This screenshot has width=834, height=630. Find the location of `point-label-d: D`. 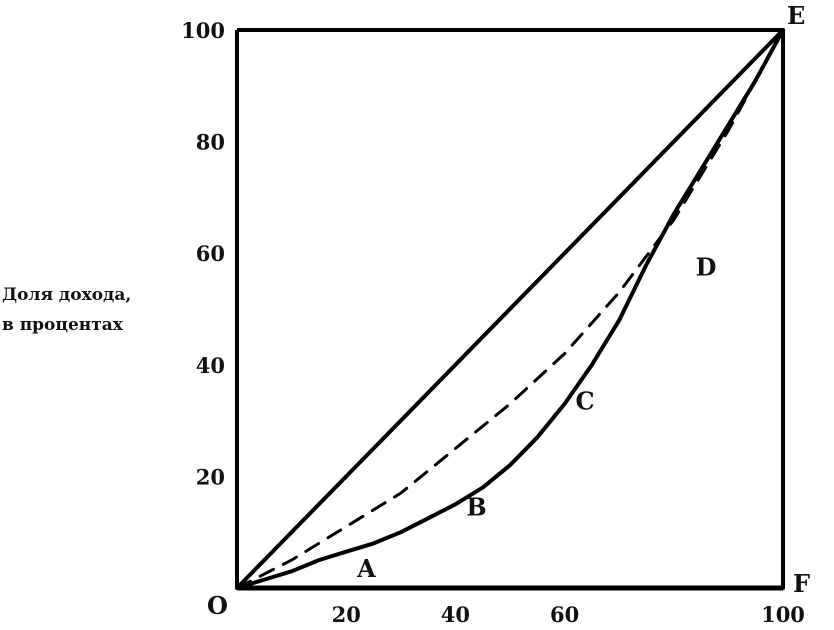

point-label-d: D is located at coordinates (706, 267).